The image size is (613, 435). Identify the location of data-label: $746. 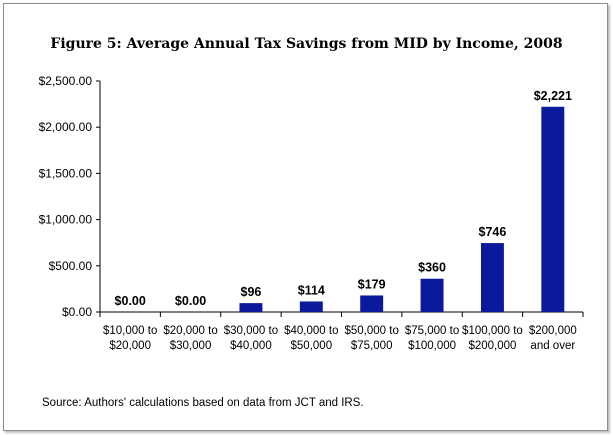
(493, 232).